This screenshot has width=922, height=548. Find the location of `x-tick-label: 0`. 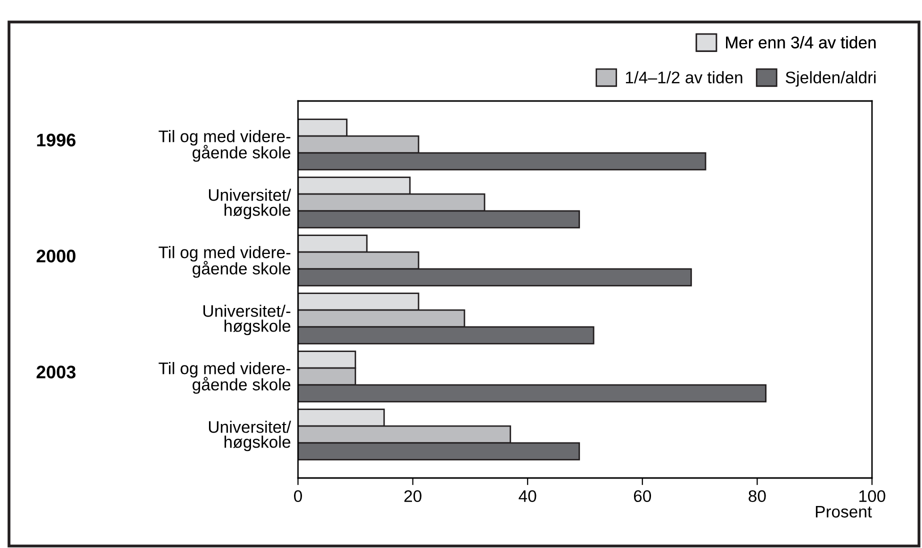

x-tick-label: 0 is located at coordinates (298, 496).